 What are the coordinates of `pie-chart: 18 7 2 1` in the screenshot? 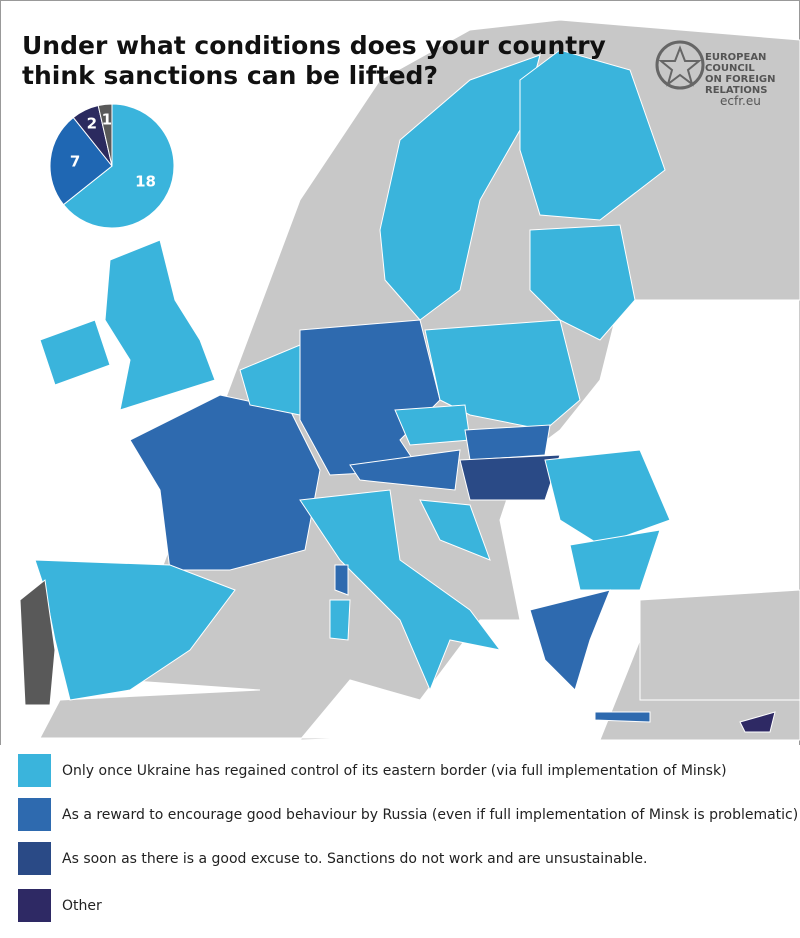 It's located at (112, 166).